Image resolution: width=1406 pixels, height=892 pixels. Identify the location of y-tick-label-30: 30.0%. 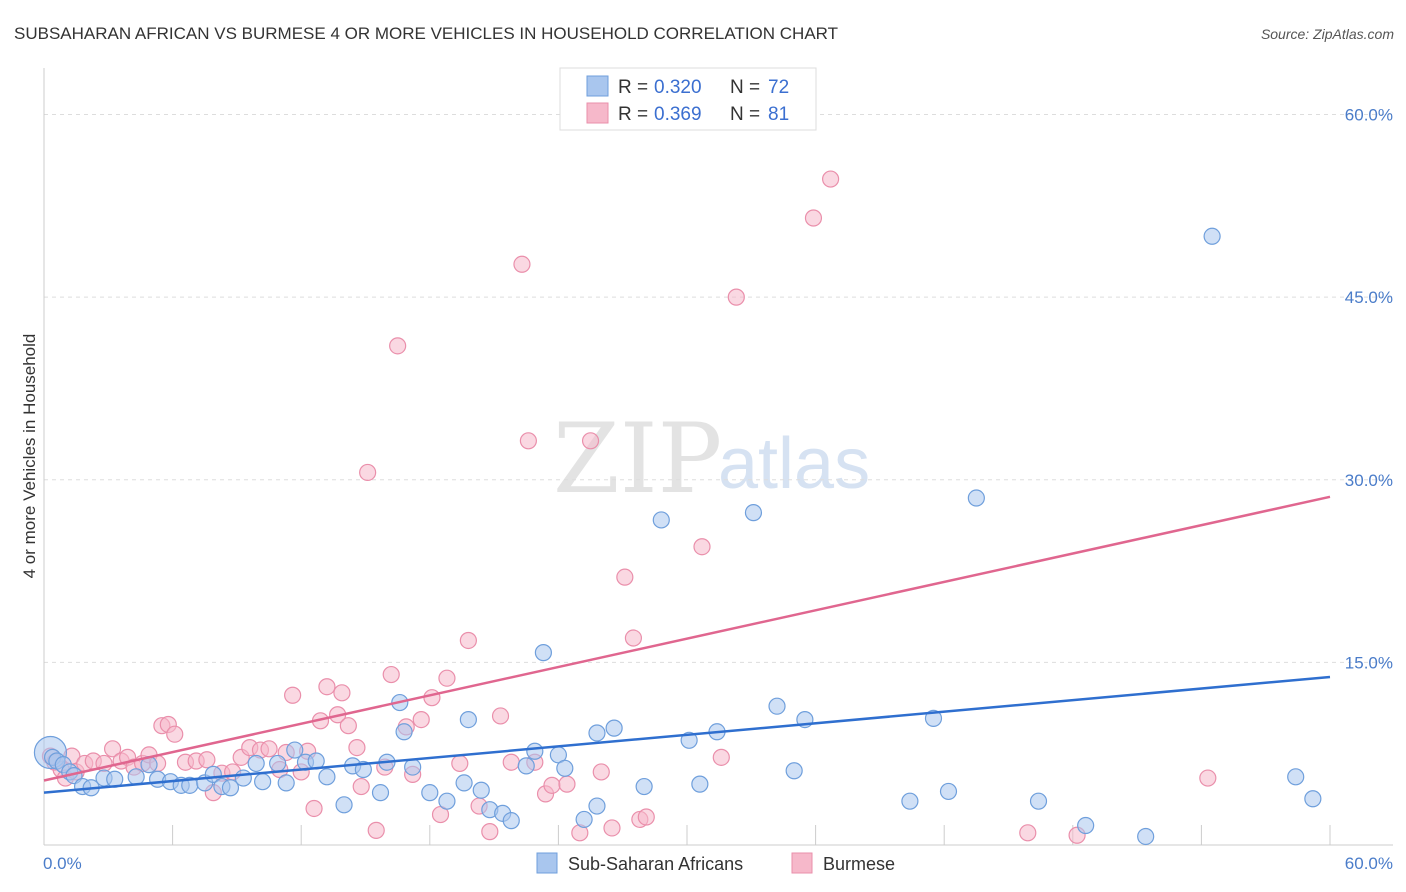
(1369, 480).